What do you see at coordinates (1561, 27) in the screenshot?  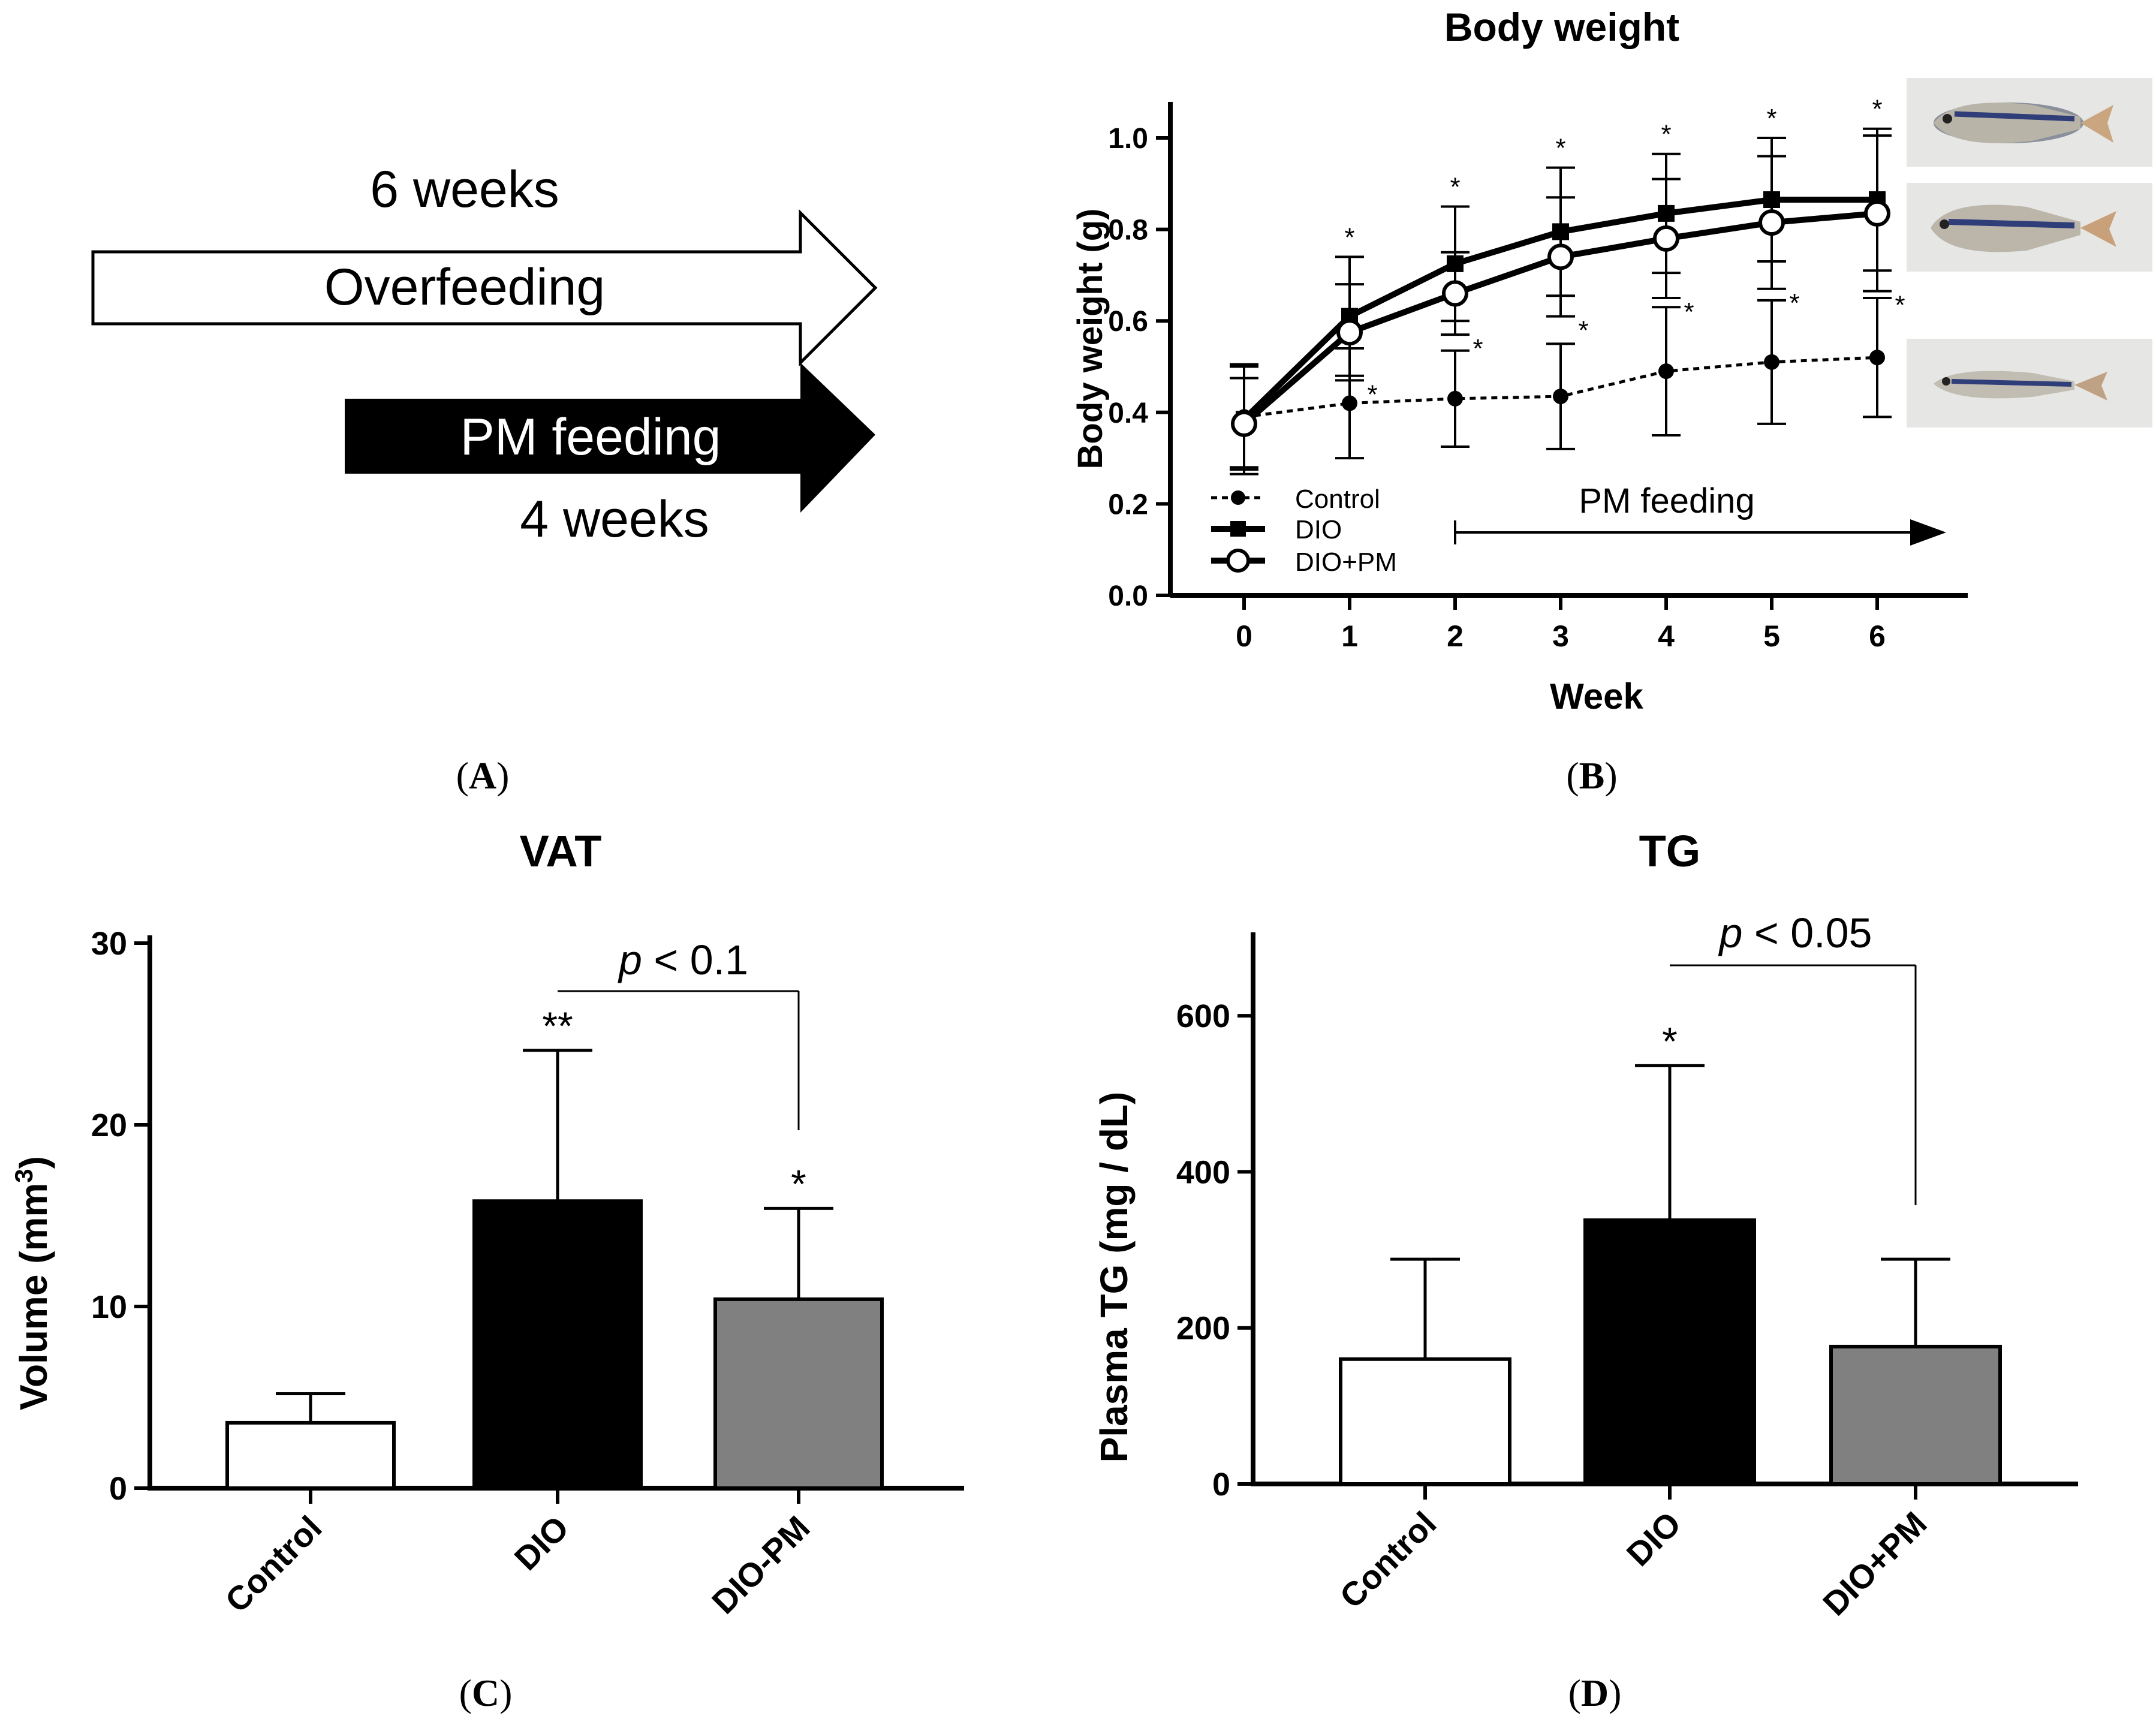 I see `chart-b-title: Body weight` at bounding box center [1561, 27].